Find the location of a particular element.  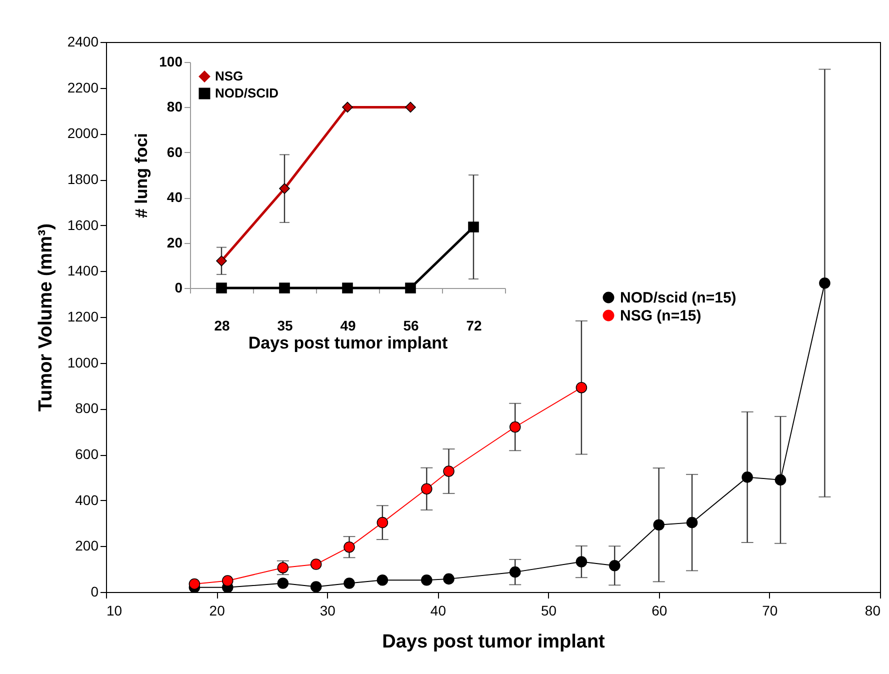

y-tick-label: 1600 is located at coordinates (83, 224).